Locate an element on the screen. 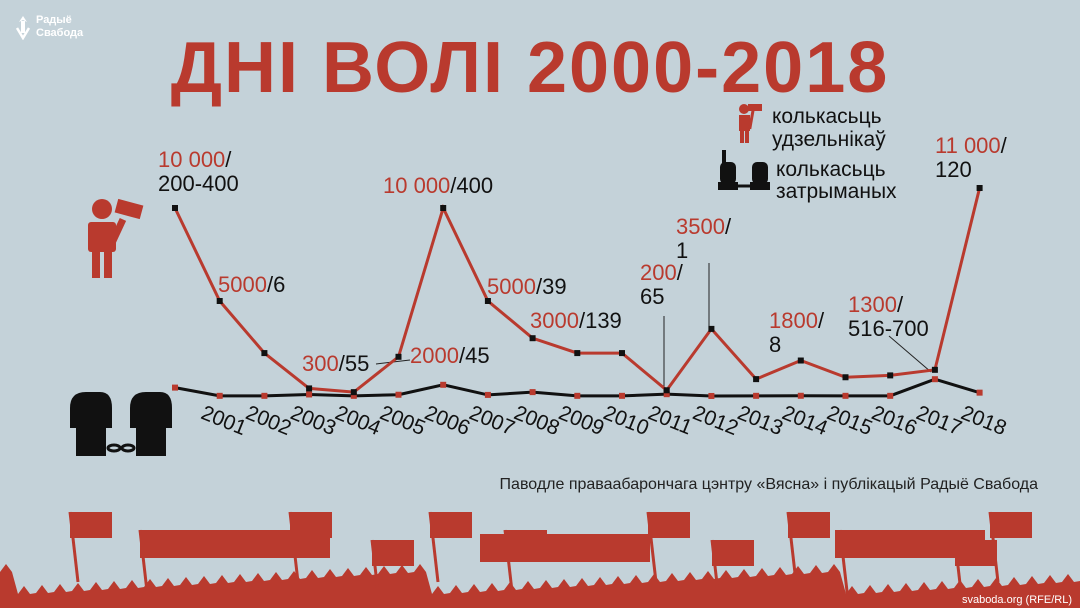  tick-label-2012: 2012 is located at coordinates (716, 420).